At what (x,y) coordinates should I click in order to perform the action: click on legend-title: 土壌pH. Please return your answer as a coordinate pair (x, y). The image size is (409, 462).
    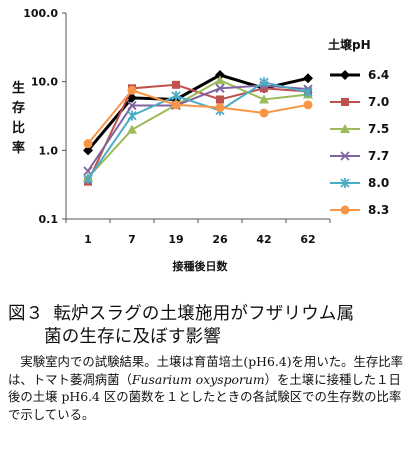
    Looking at the image, I should click on (349, 44).